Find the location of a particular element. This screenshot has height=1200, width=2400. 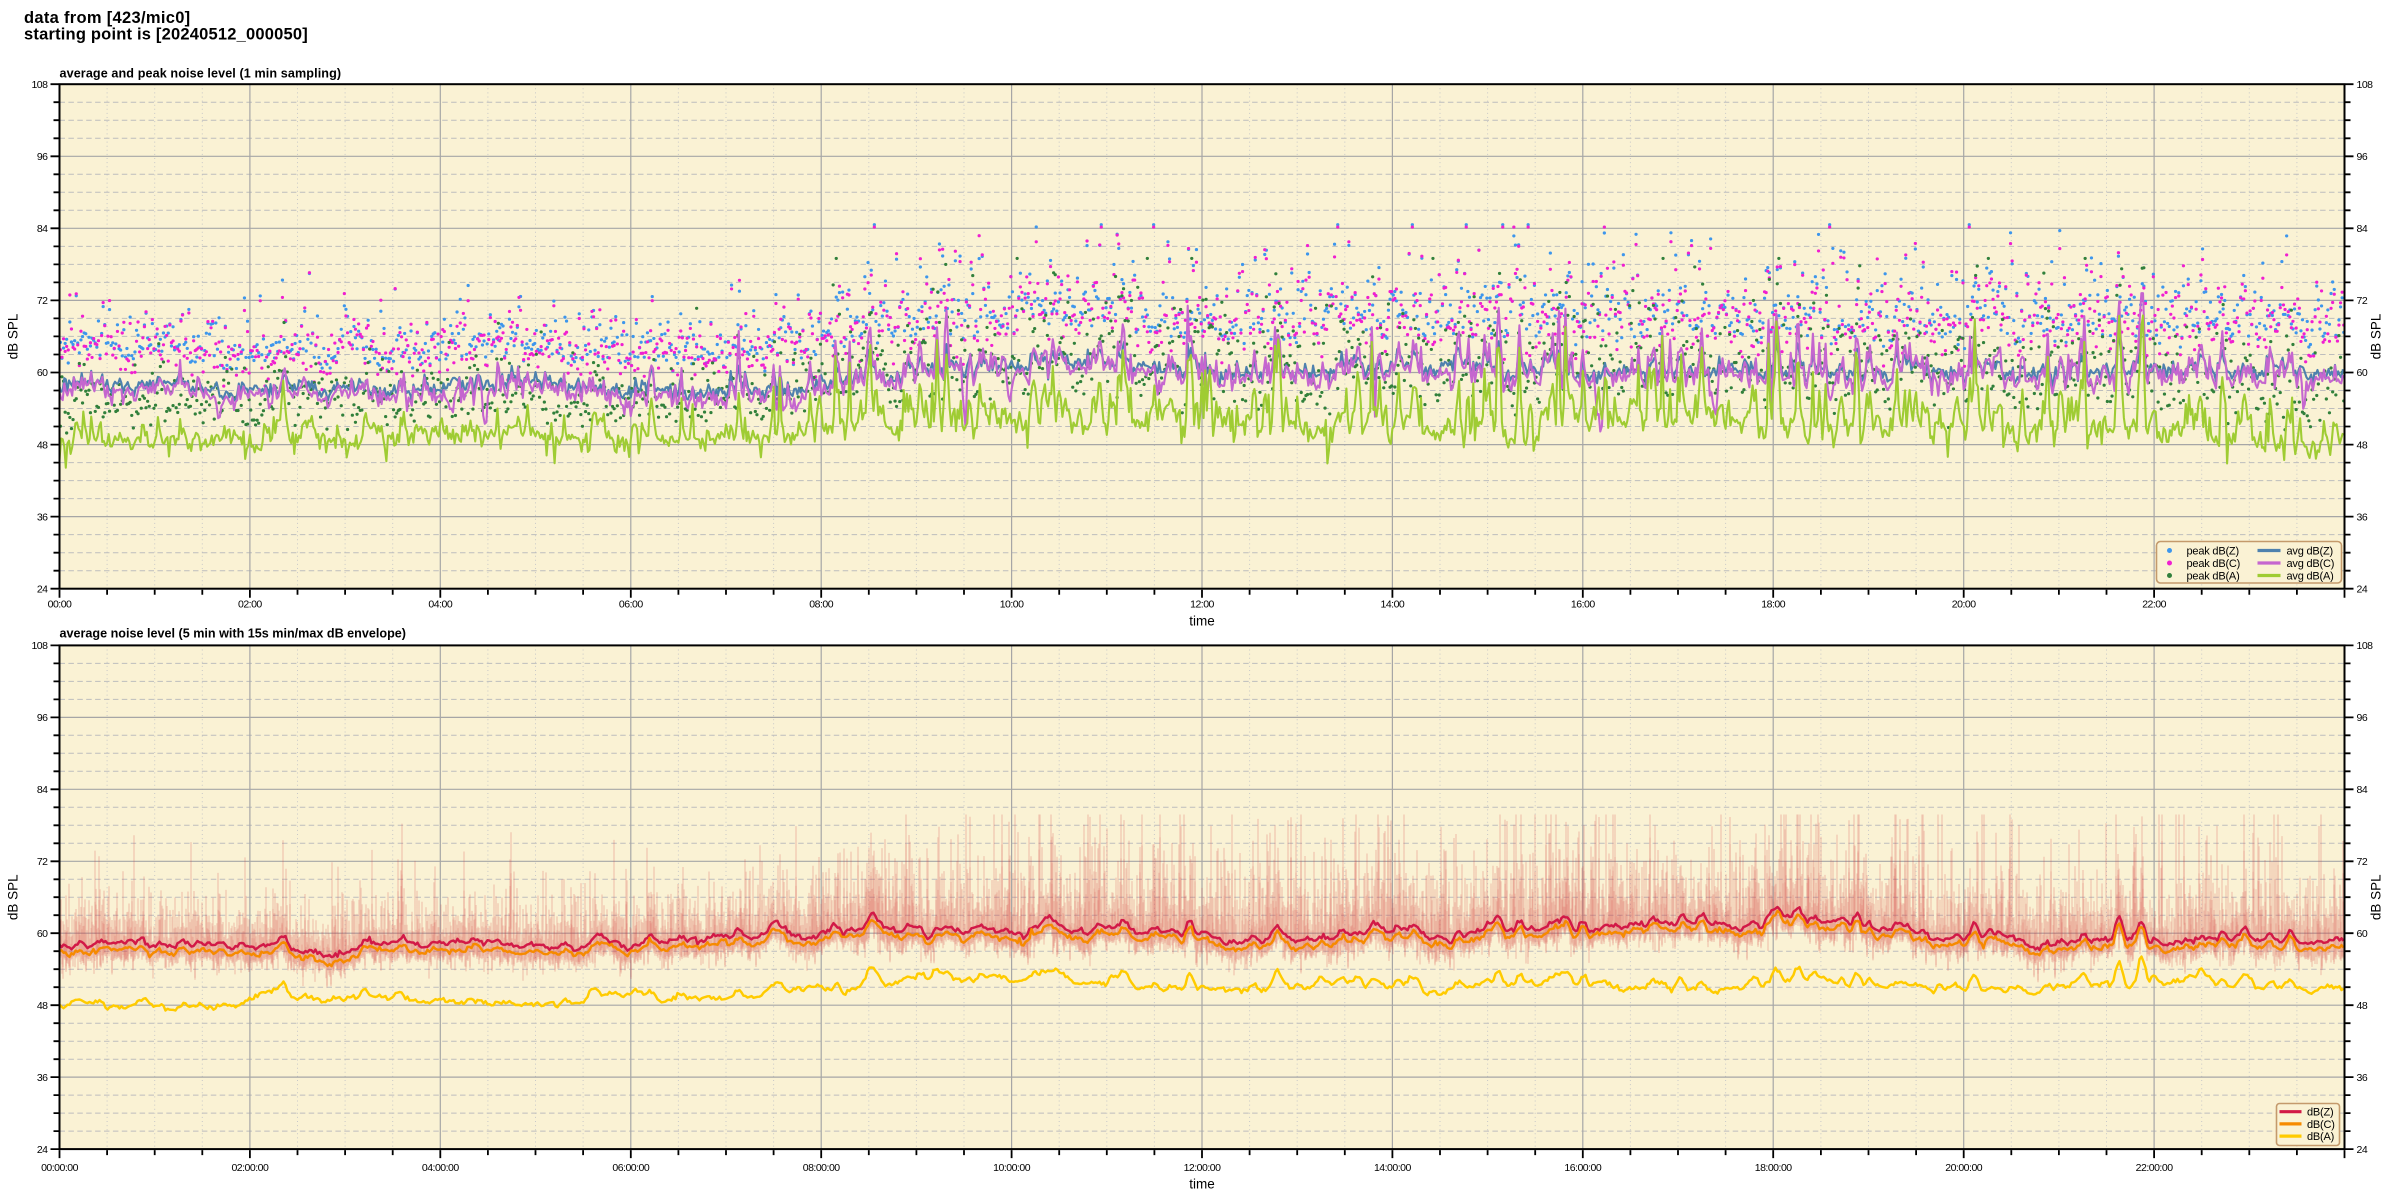

svg-text: 18:00:00 is located at coordinates (1774, 1168).